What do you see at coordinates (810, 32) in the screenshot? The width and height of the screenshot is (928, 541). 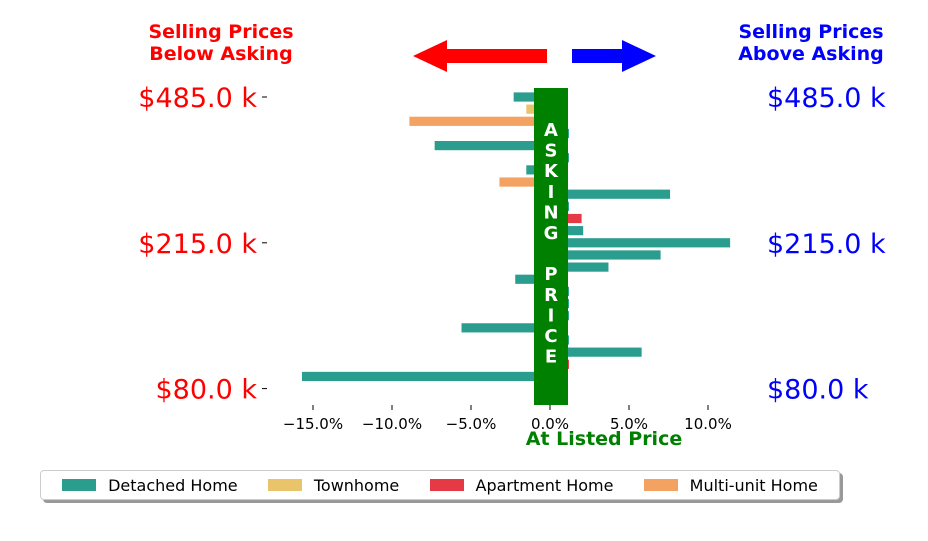 I see `right-header-line-1: Selling Prices` at bounding box center [810, 32].